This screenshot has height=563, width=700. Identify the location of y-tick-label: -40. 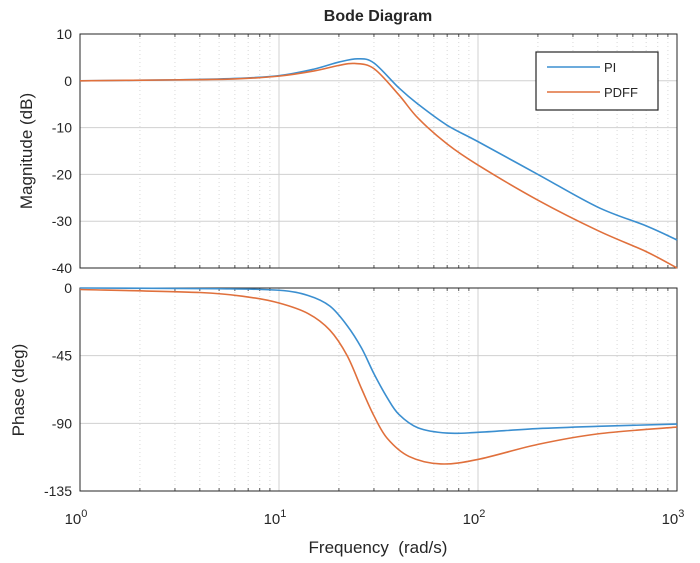
(62, 268).